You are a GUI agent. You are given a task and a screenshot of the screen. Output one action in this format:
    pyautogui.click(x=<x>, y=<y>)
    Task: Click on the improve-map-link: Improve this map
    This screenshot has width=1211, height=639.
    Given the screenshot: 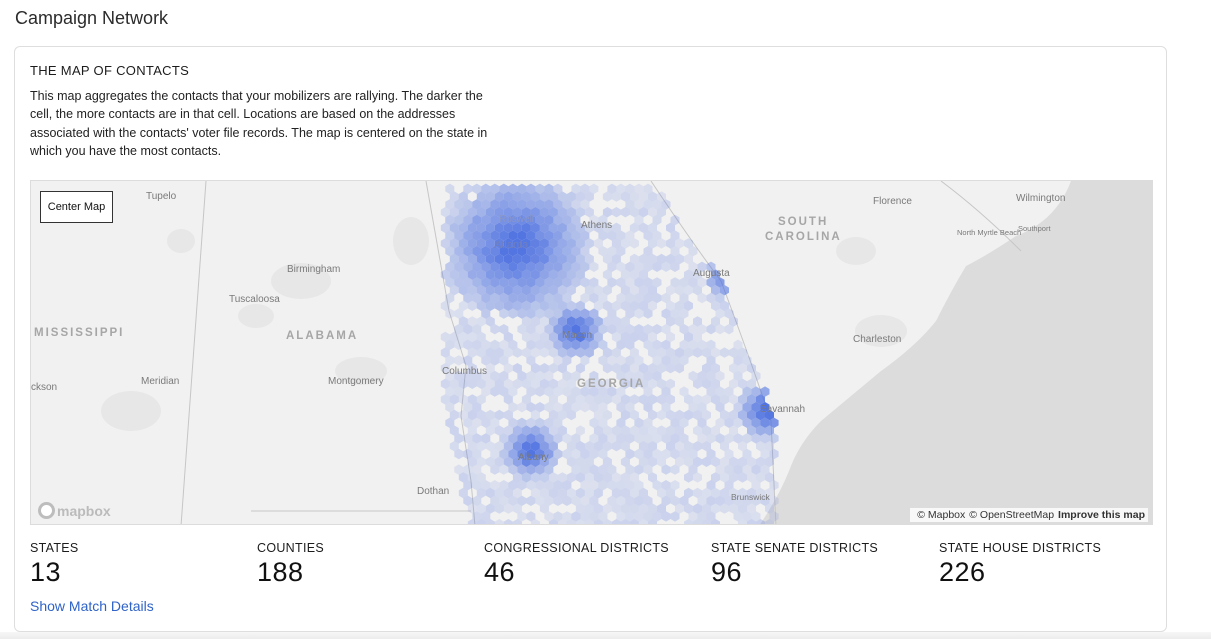 What is the action you would take?
    pyautogui.click(x=1101, y=515)
    